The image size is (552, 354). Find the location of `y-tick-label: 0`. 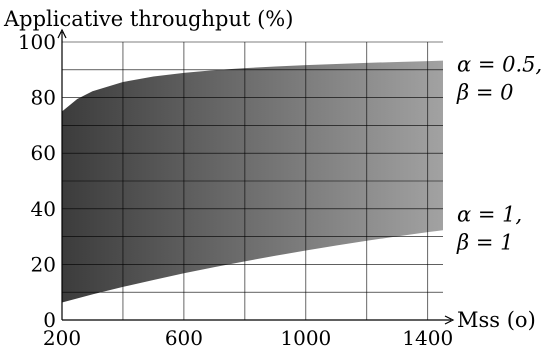

y-tick-label: 0 is located at coordinates (49, 320).